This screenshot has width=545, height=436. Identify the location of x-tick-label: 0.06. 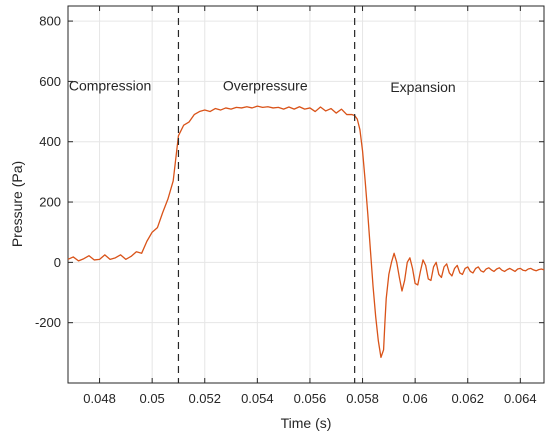
(414, 398).